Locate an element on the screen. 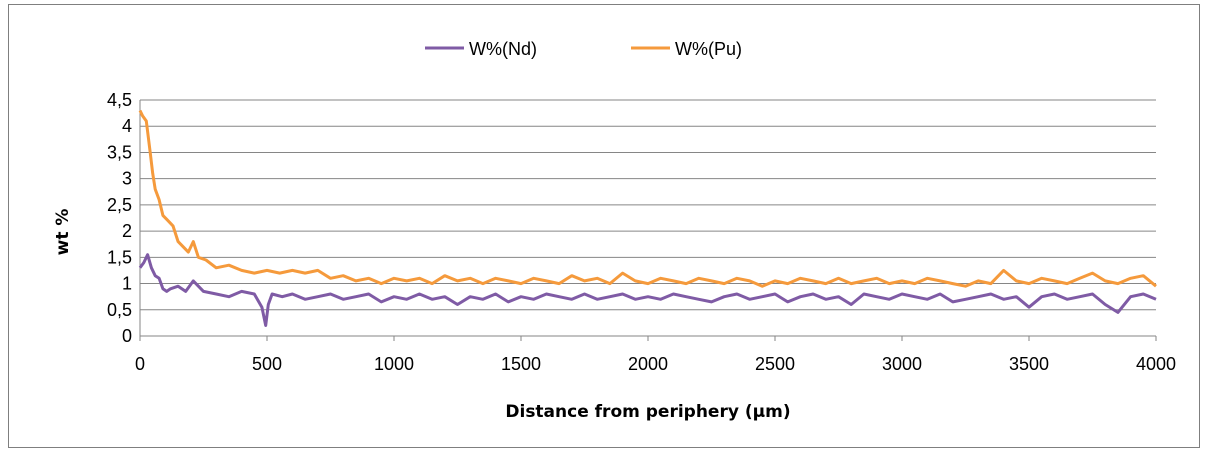 This screenshot has width=1210, height=455. y-tick-label: 1,5 is located at coordinates (119, 257).